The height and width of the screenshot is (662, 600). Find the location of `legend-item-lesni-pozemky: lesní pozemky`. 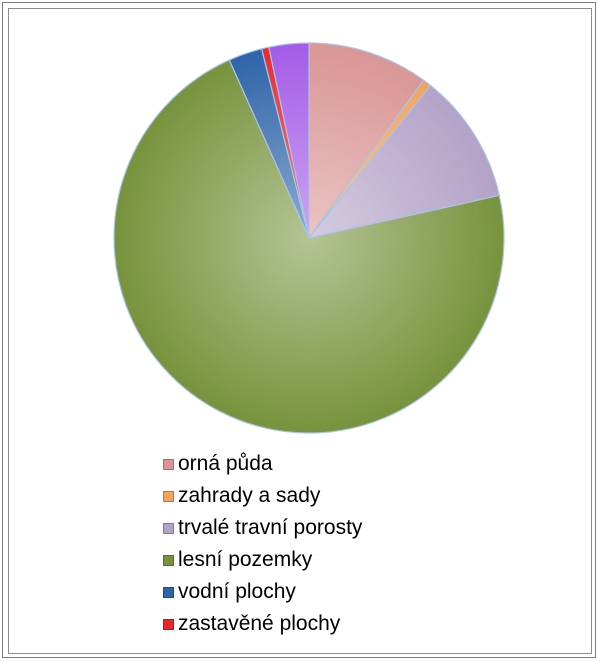

legend-item-lesni-pozemky: lesní pozemky is located at coordinates (262, 560).